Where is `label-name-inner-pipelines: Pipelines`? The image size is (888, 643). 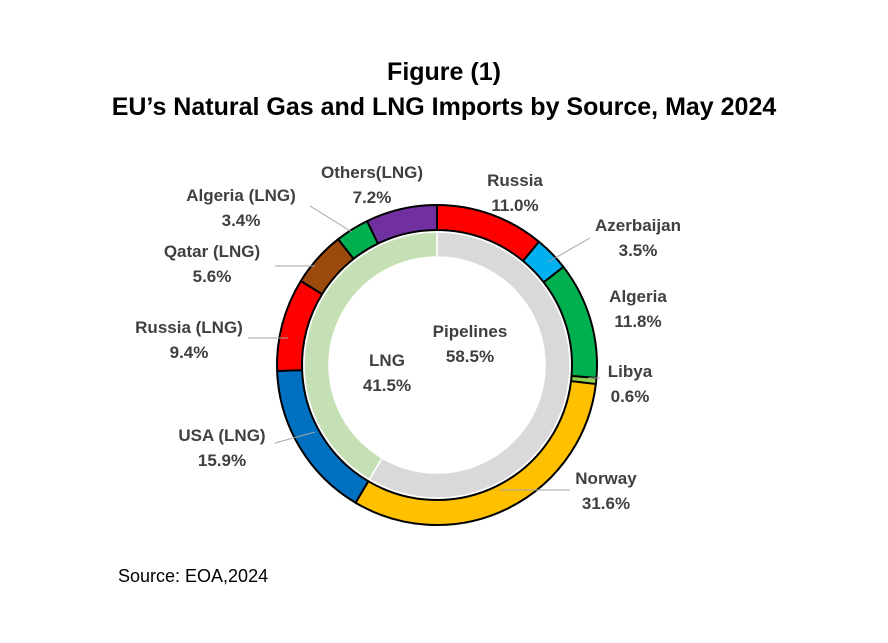
label-name-inner-pipelines: Pipelines is located at coordinates (470, 331).